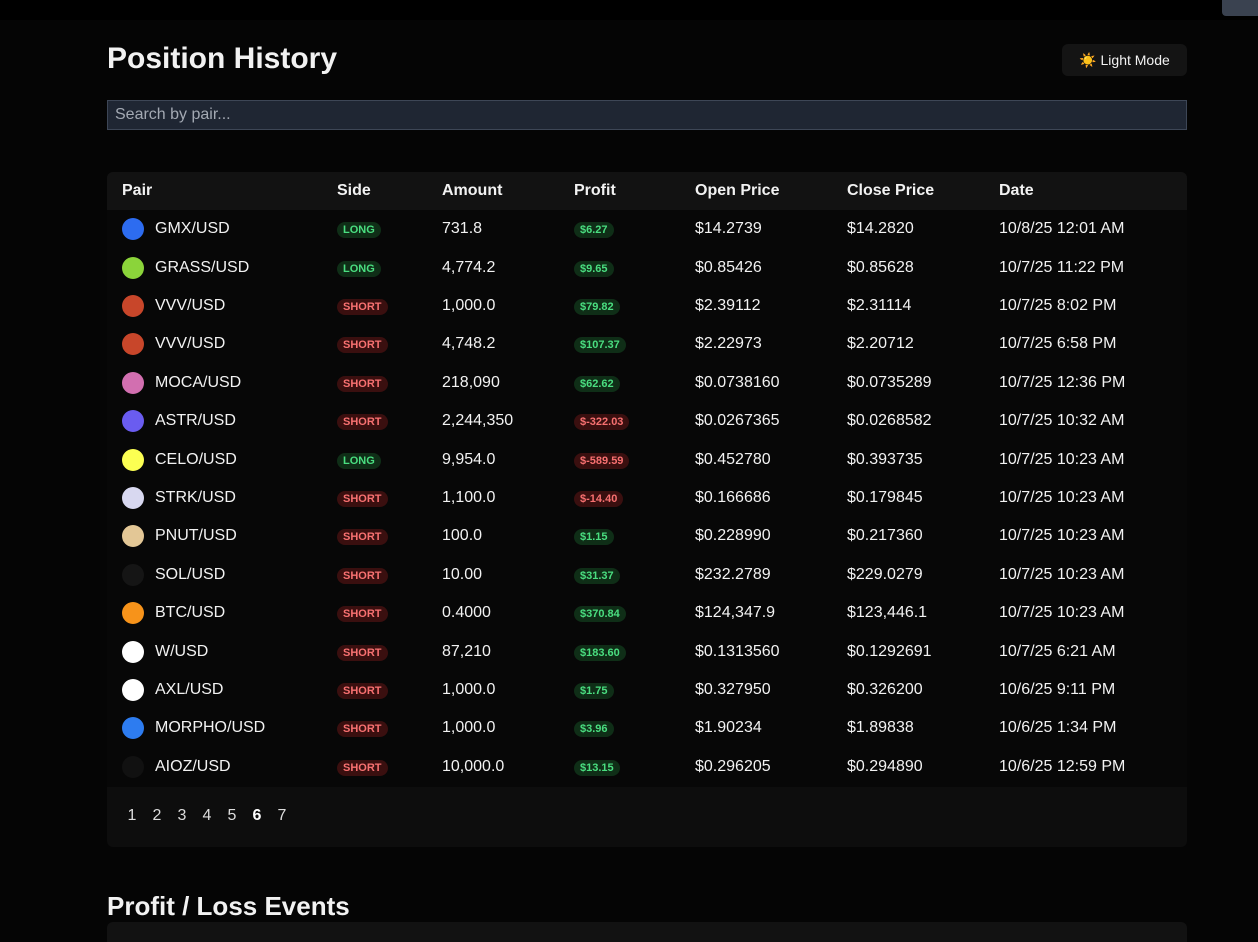 The height and width of the screenshot is (942, 1258). What do you see at coordinates (597, 383) in the screenshot?
I see `profit-badge: $62.62` at bounding box center [597, 383].